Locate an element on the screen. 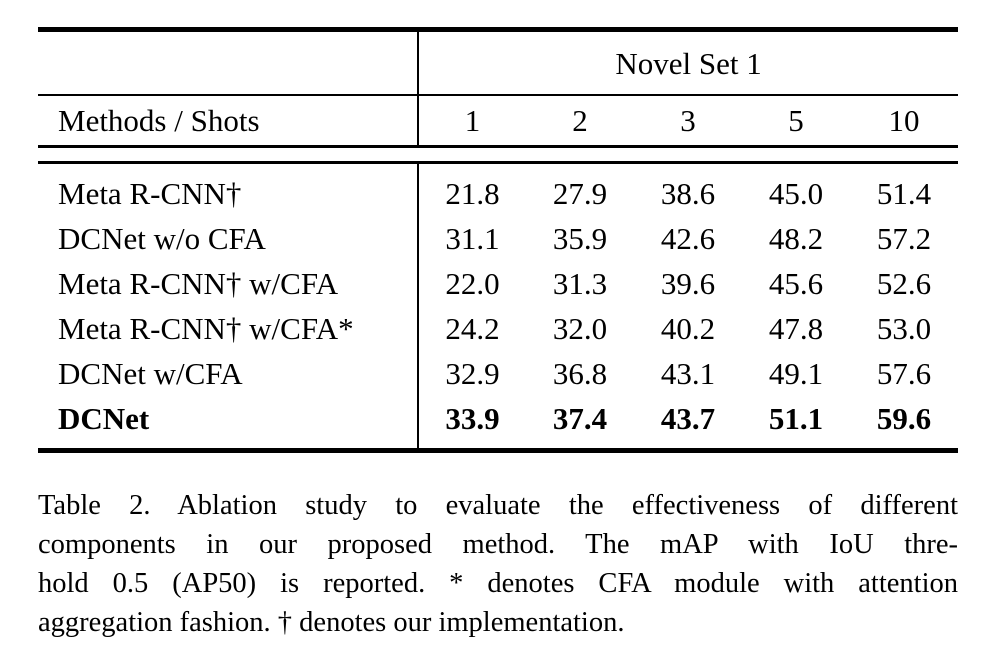 This screenshot has height=659, width=994. value-cell: 57.6 is located at coordinates (904, 373).